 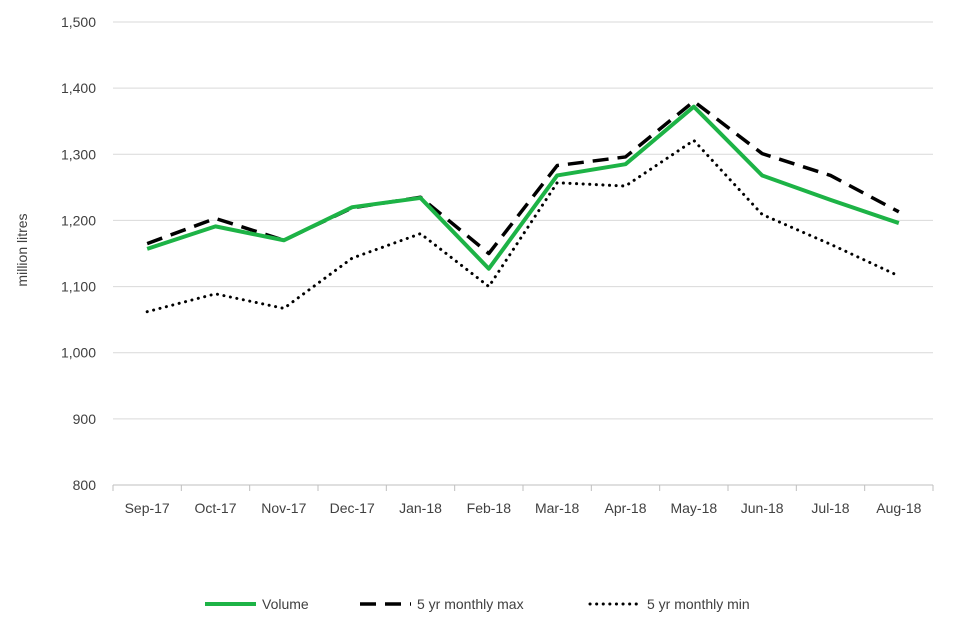 I want to click on x-tick-label: May-18, so click(x=693, y=508).